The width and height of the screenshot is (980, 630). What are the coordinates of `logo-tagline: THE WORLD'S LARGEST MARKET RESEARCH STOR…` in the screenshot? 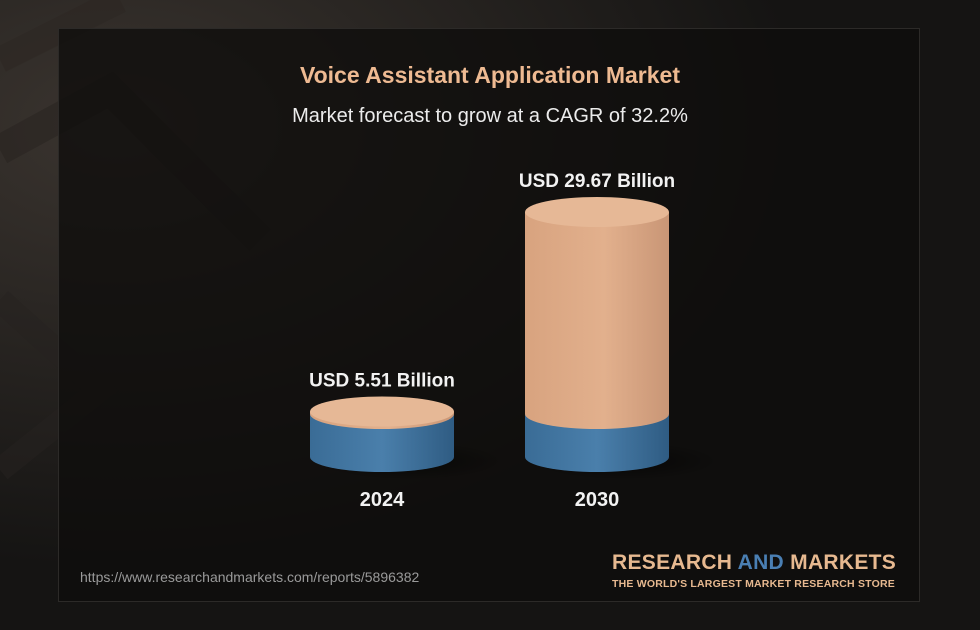 It's located at (753, 584).